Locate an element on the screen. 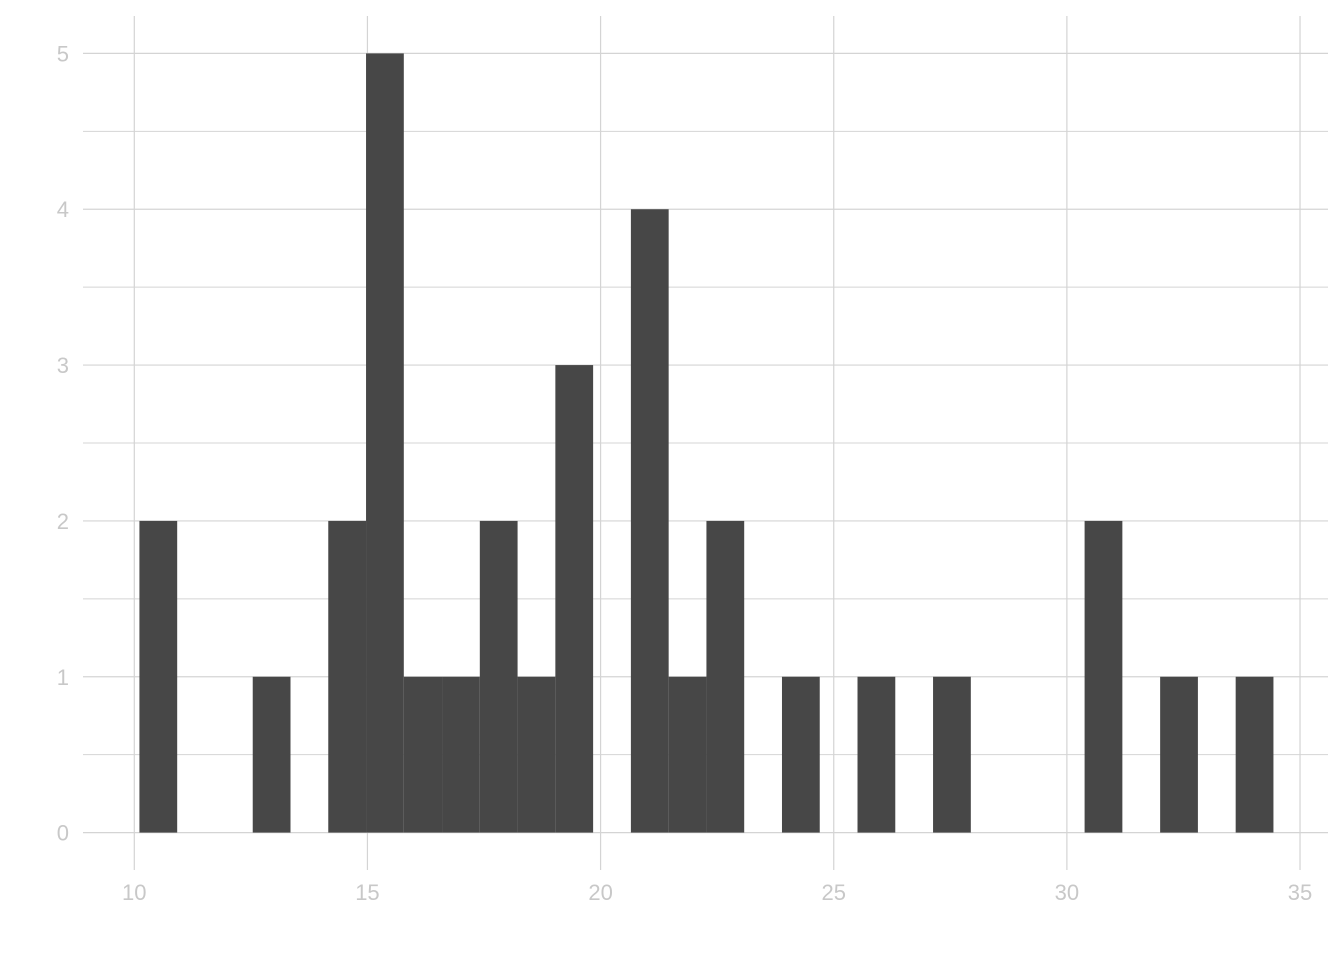 The height and width of the screenshot is (960, 1344). y-tick-label: 0 is located at coordinates (63, 833).